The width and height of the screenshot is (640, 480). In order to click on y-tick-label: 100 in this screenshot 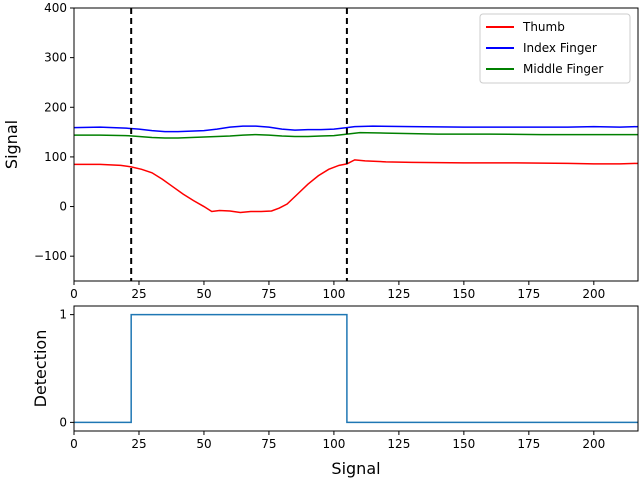, I will do `click(55, 157)`.